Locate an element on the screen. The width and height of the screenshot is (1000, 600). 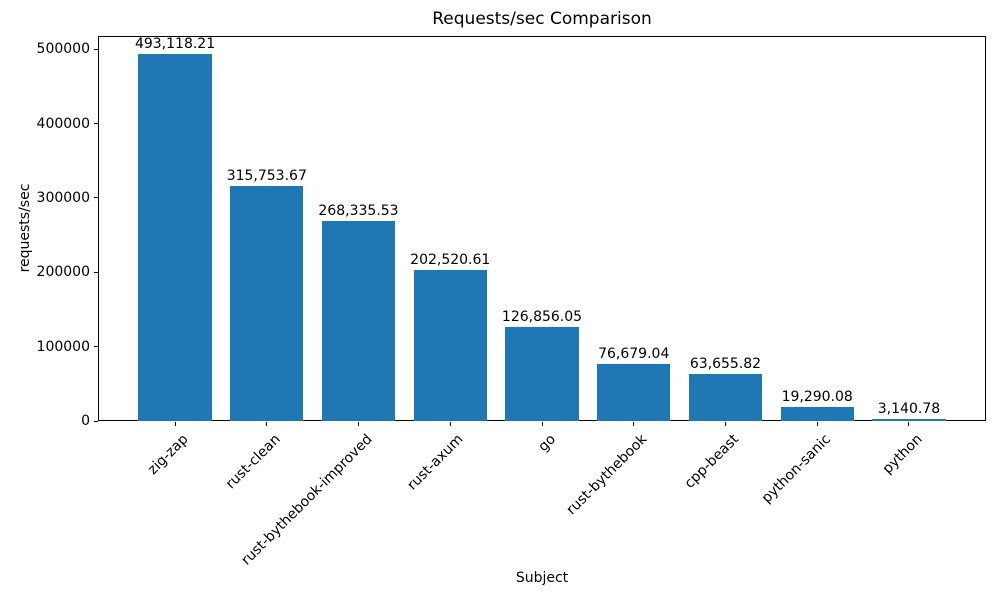
bar-go is located at coordinates (542, 373).